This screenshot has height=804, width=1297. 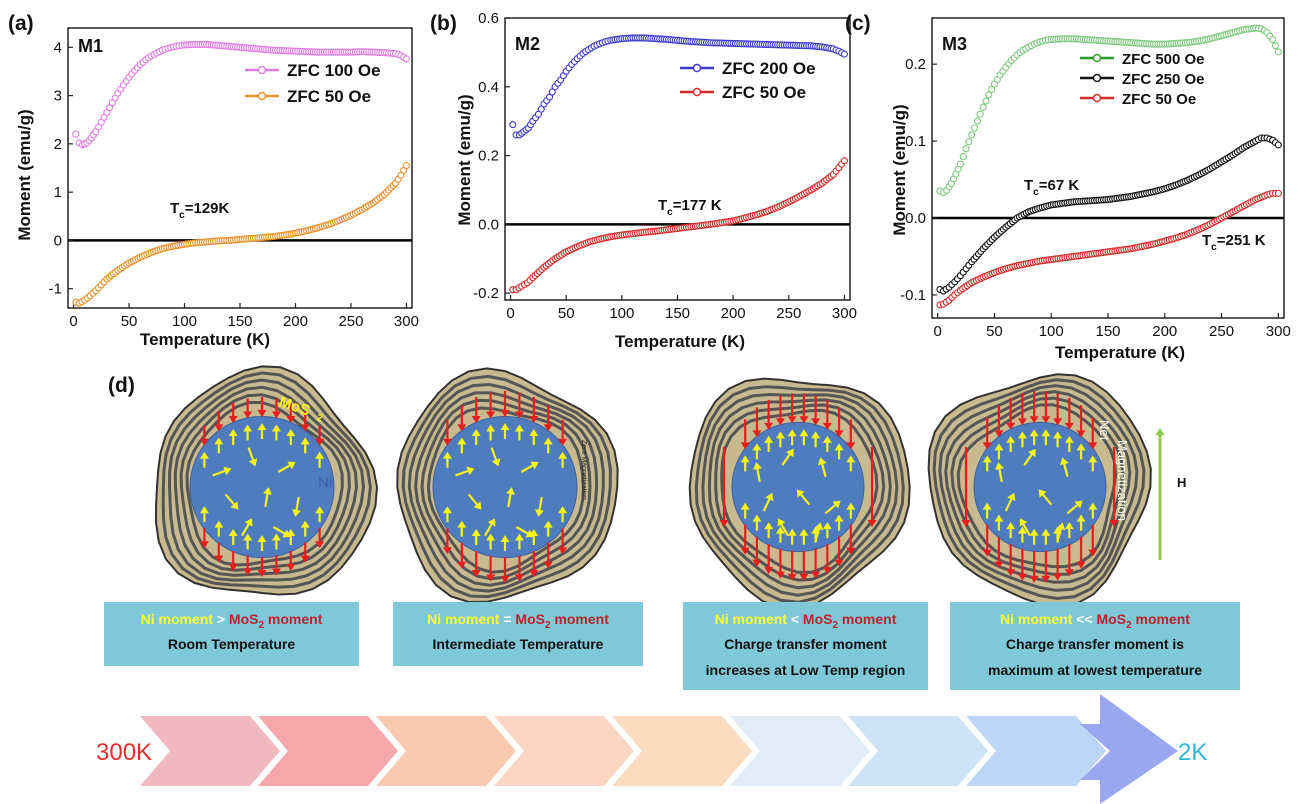 I want to click on relation-text: =, so click(x=507, y=619).